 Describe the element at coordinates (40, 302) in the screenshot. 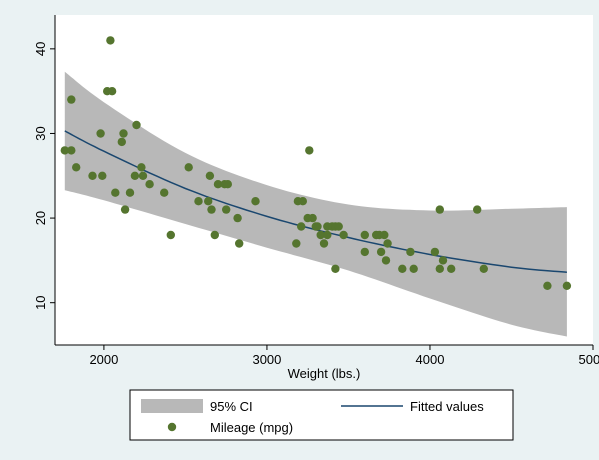

I see `y-tick-label: 10` at that location.